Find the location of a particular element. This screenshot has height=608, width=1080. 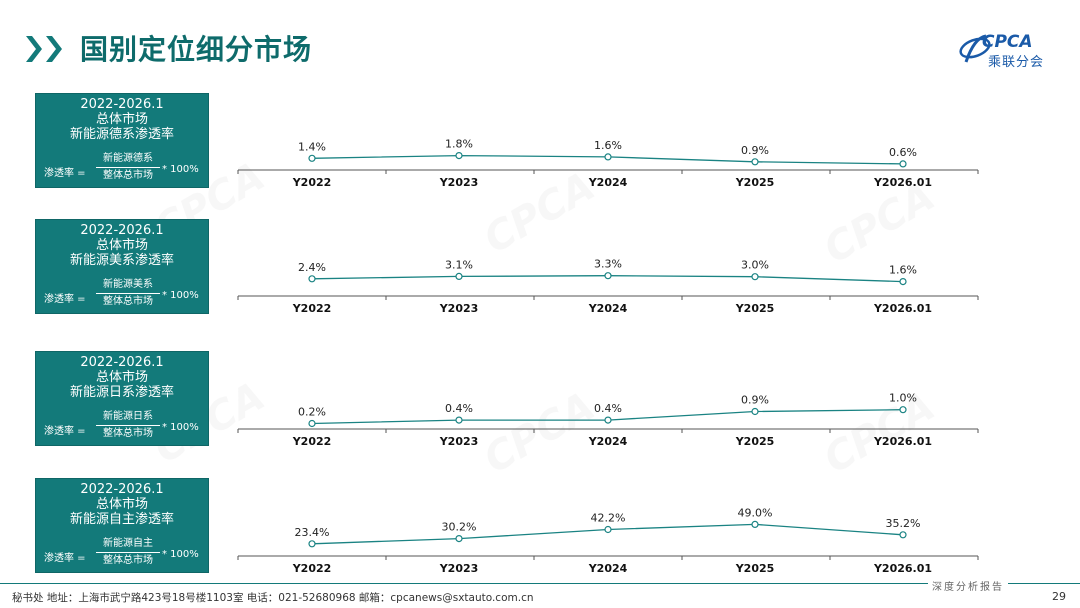

panel-heading: 新能源美系渗透率 is located at coordinates (121, 260).